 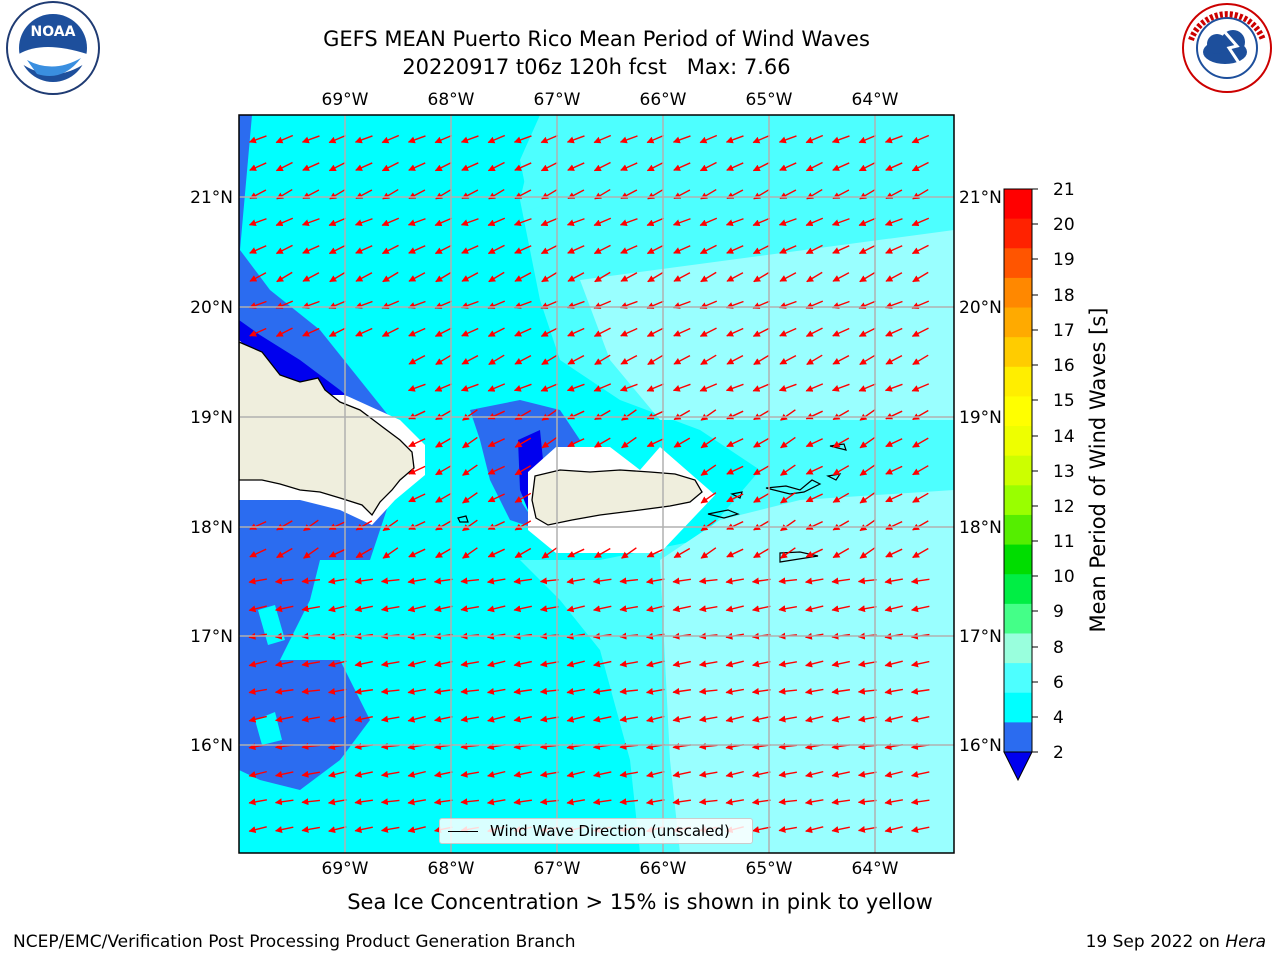 I want to click on footer-date-text: 19 Sep 2022 on, so click(x=1152, y=942).